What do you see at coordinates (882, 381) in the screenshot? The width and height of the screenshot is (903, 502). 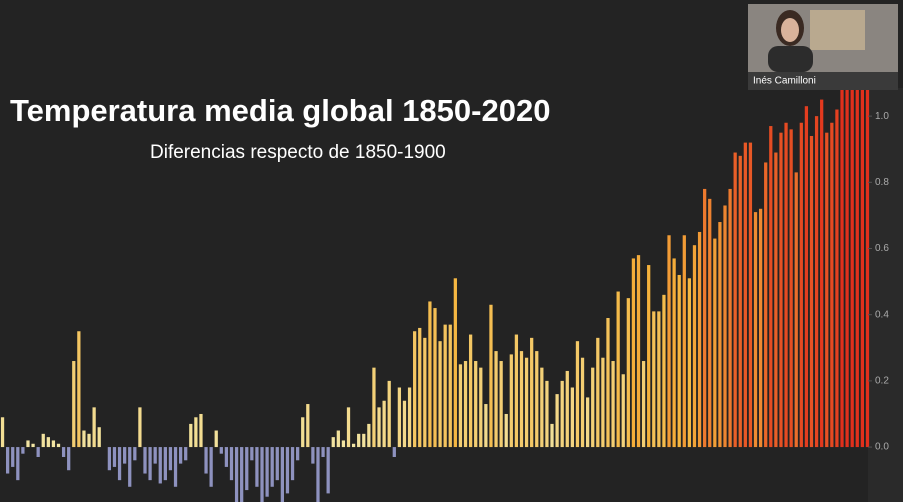 I see `y-tick-label: 0.2` at bounding box center [882, 381].